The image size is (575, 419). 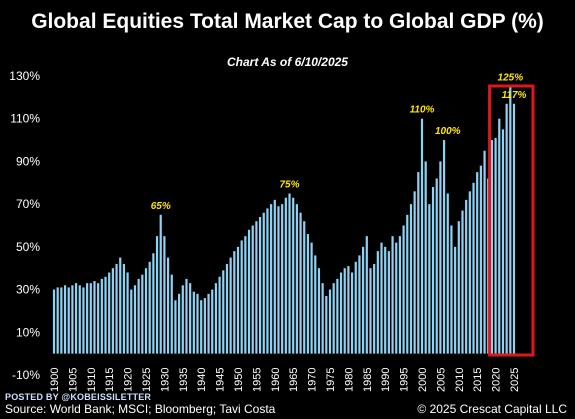 I want to click on chart-subtitle: Chart As of 6/10/2025, so click(x=287, y=62).